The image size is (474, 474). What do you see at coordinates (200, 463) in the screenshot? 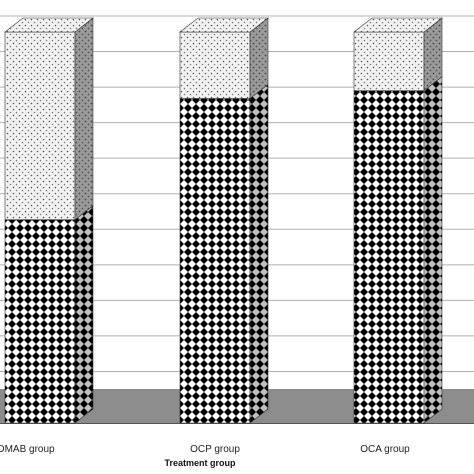
I see `x-axis-title: Treatment group` at bounding box center [200, 463].